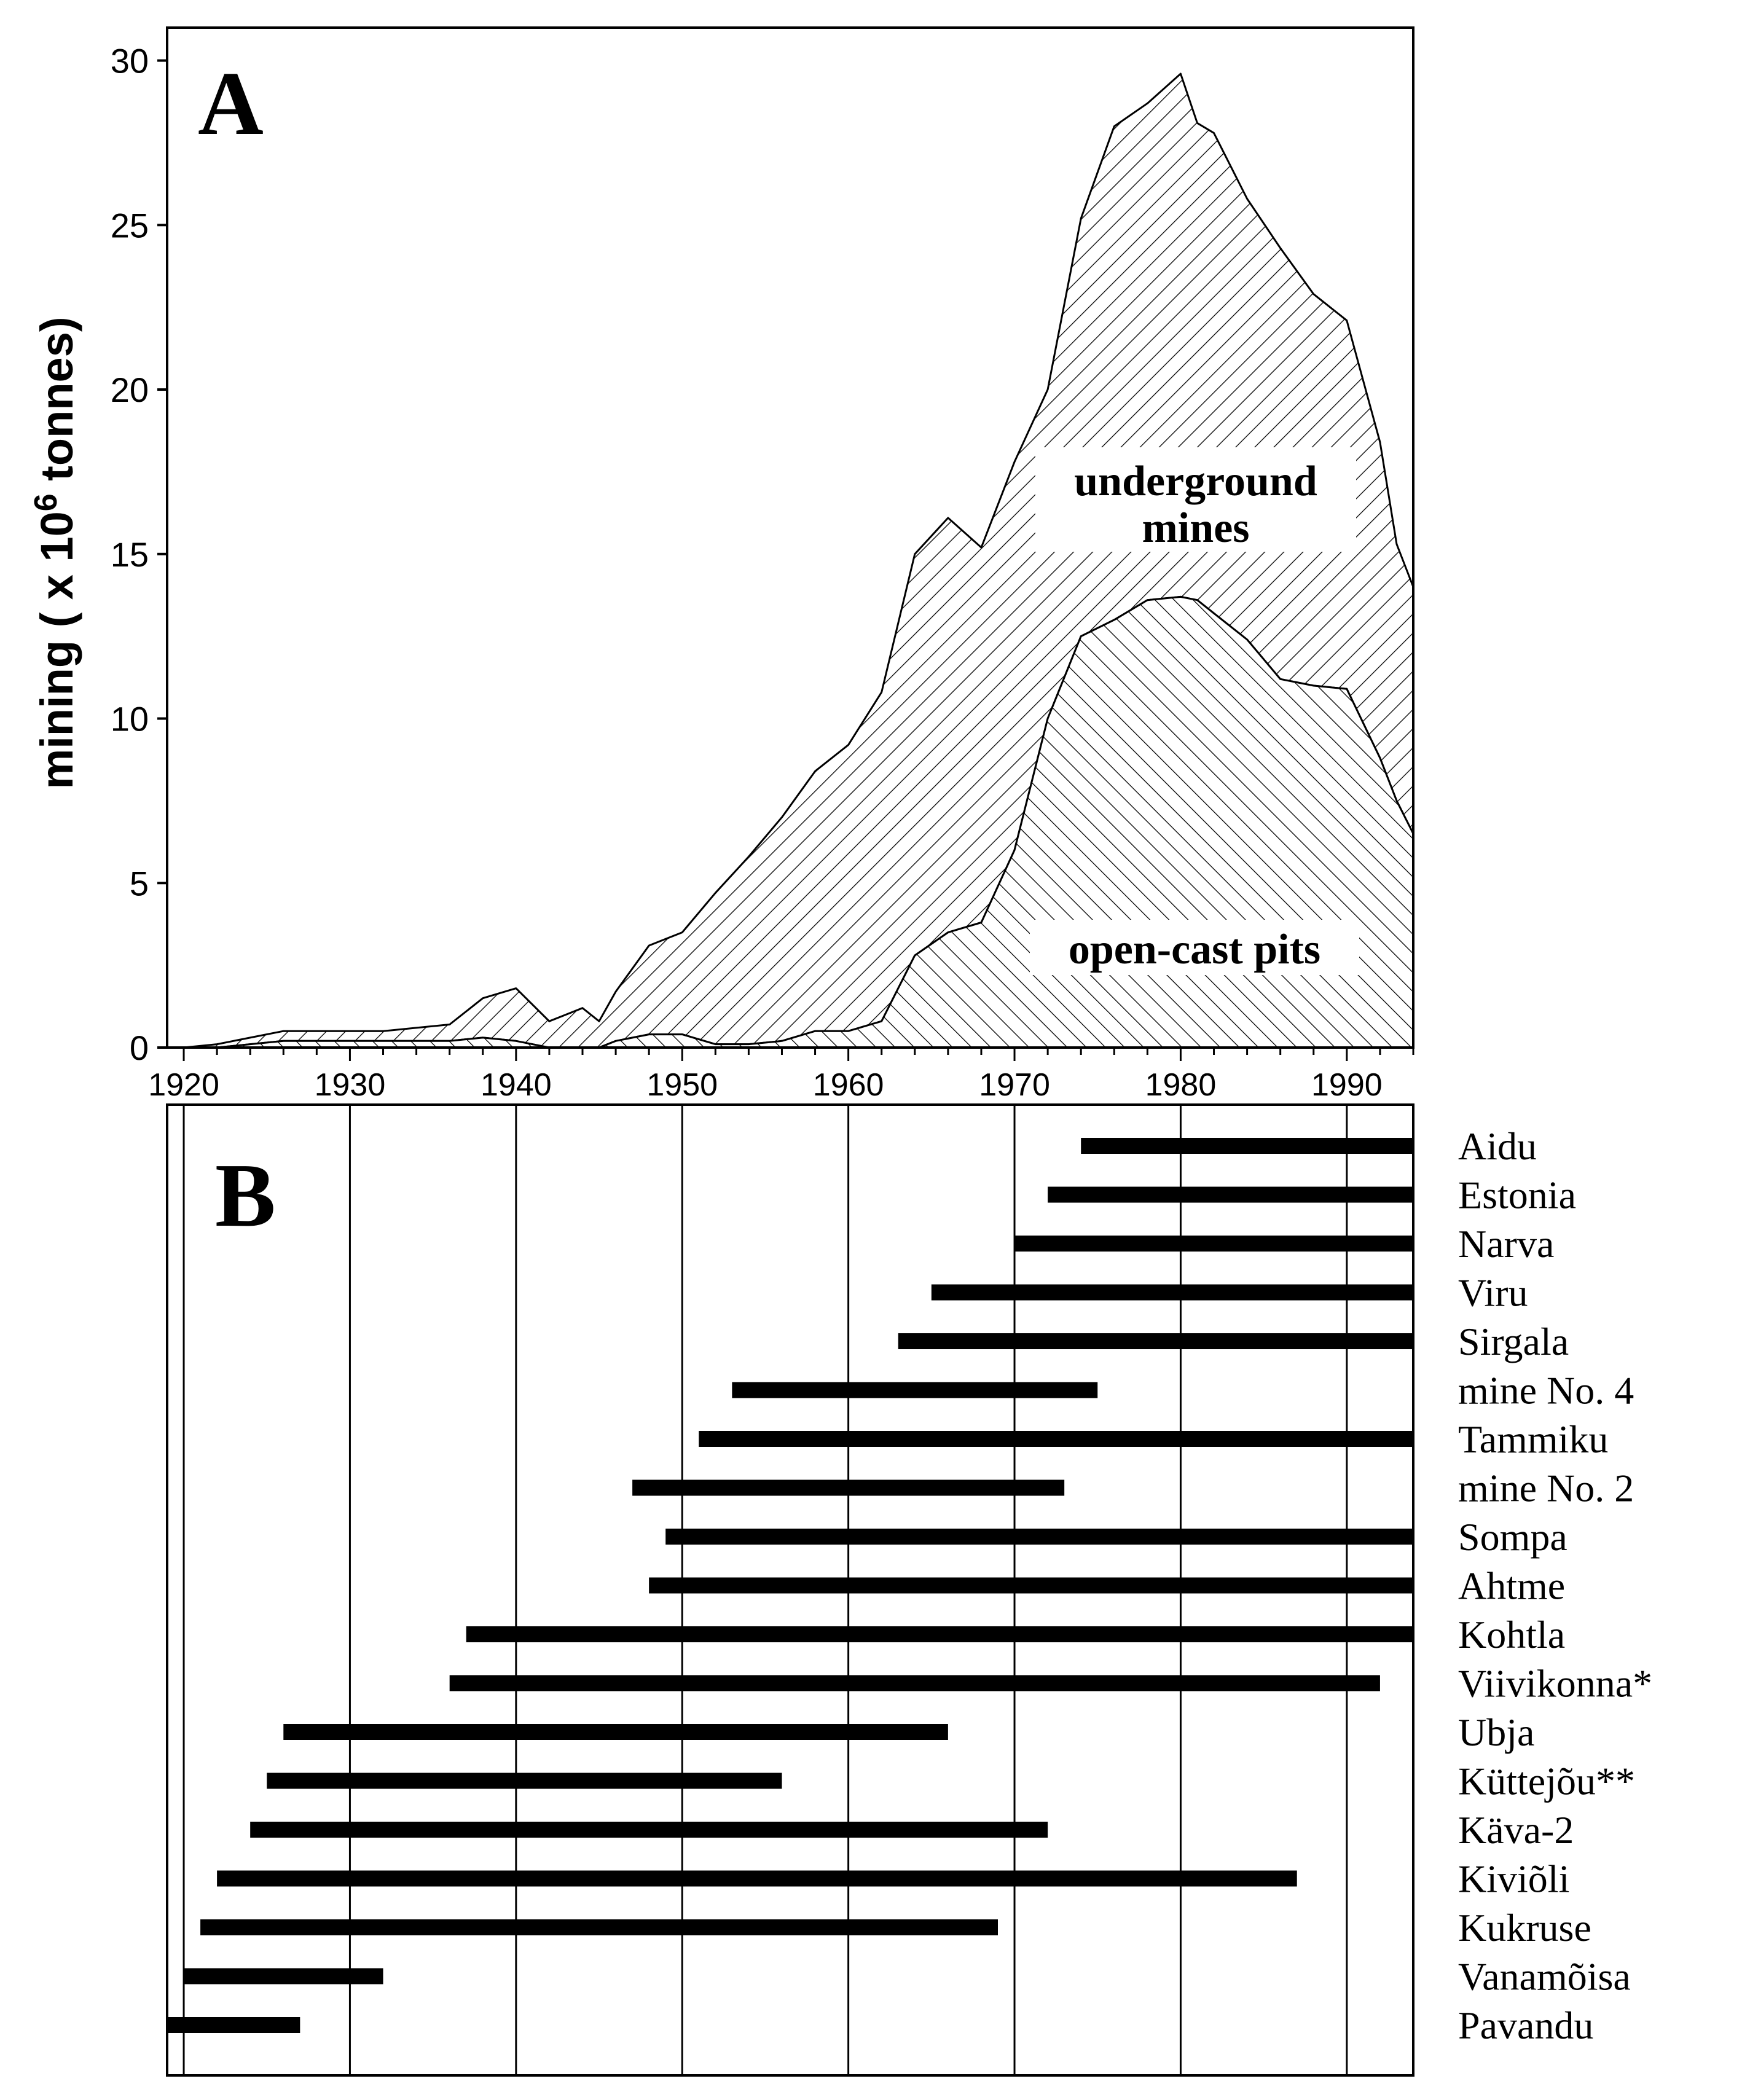 The height and width of the screenshot is (2100, 1742). What do you see at coordinates (1181, 1085) in the screenshot?
I see `x-tick-label: 1980` at bounding box center [1181, 1085].